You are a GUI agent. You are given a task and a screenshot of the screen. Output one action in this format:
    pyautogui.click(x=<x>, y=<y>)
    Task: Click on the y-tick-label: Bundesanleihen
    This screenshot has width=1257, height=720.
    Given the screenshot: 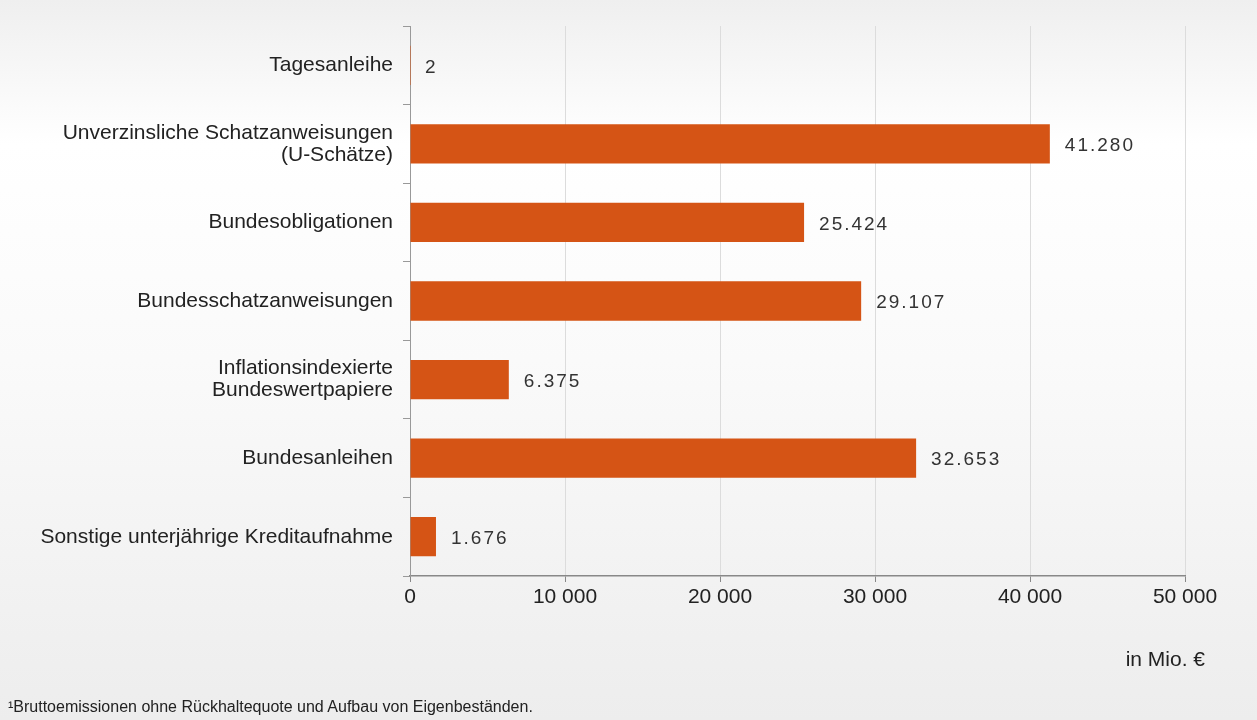 What is the action you would take?
    pyautogui.click(x=317, y=456)
    